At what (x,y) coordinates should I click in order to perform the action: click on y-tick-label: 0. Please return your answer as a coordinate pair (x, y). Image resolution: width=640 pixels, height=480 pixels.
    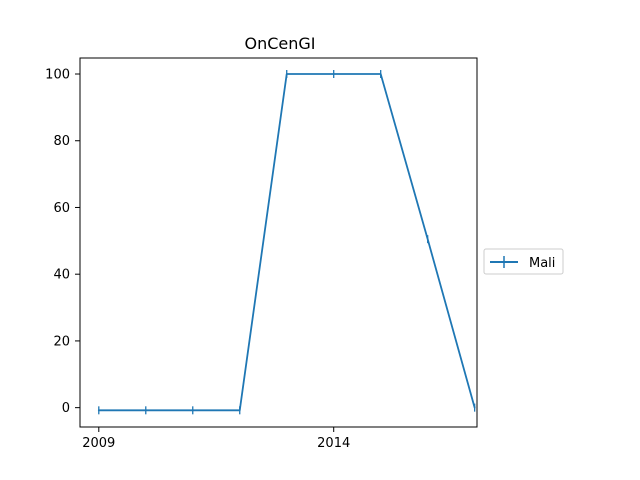
    Looking at the image, I should click on (66, 408).